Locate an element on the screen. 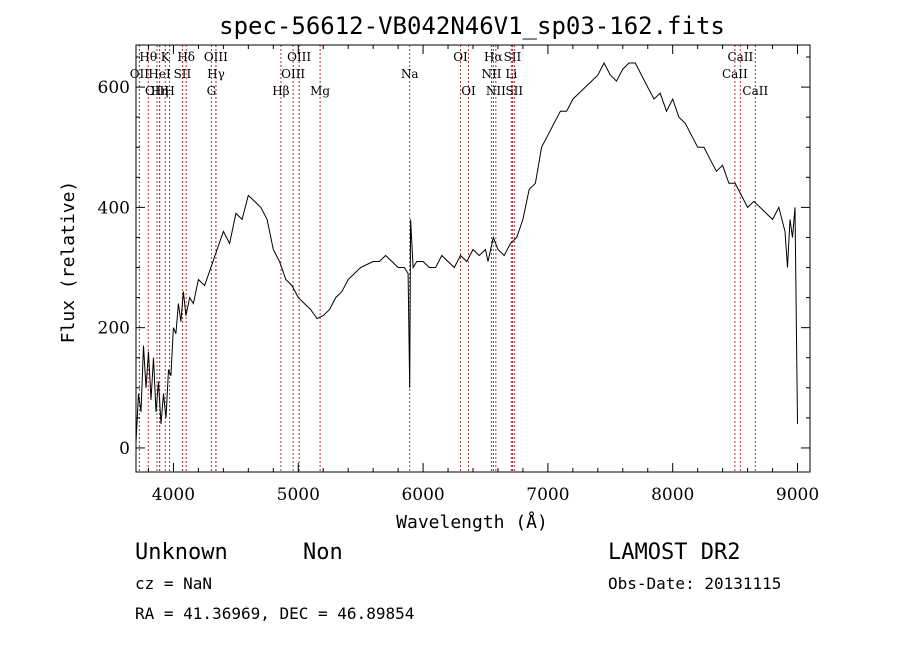  line-marker-label-16: Na is located at coordinates (410, 74).